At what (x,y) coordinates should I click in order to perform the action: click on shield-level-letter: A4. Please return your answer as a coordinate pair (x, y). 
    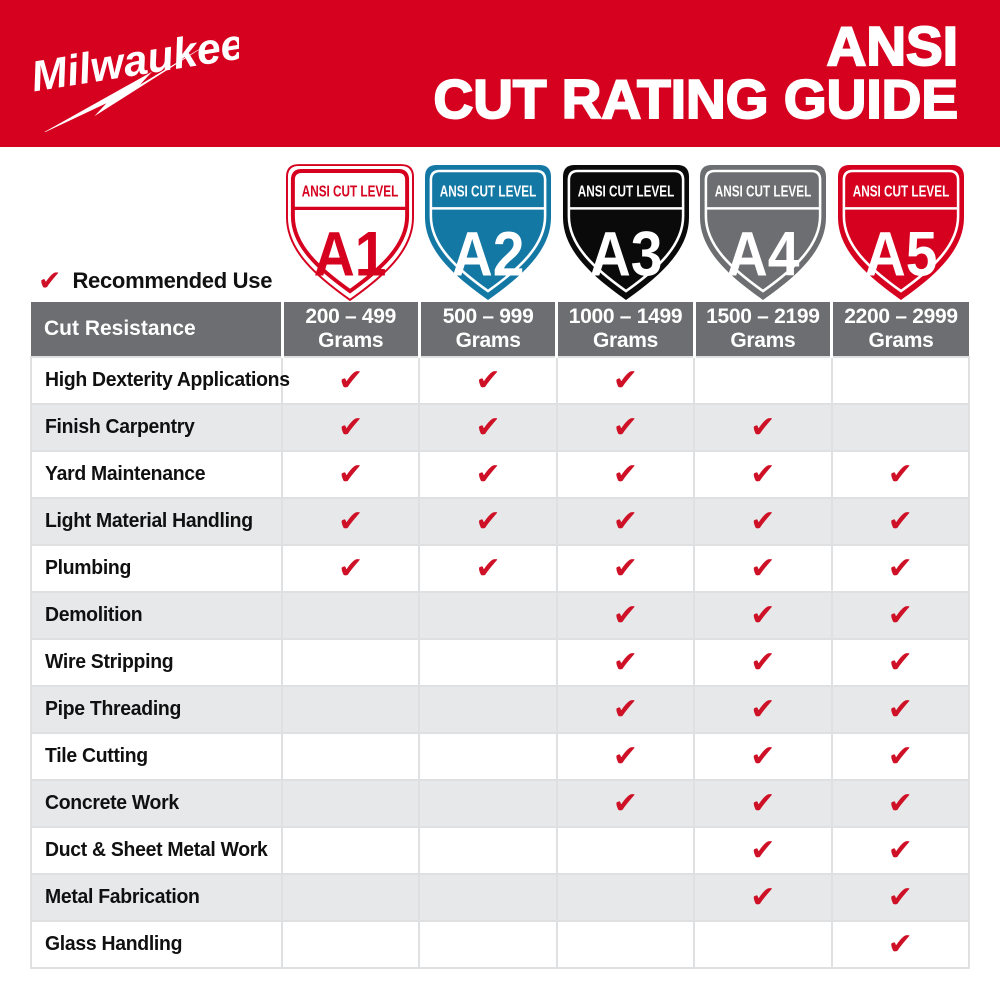
    Looking at the image, I should click on (763, 254).